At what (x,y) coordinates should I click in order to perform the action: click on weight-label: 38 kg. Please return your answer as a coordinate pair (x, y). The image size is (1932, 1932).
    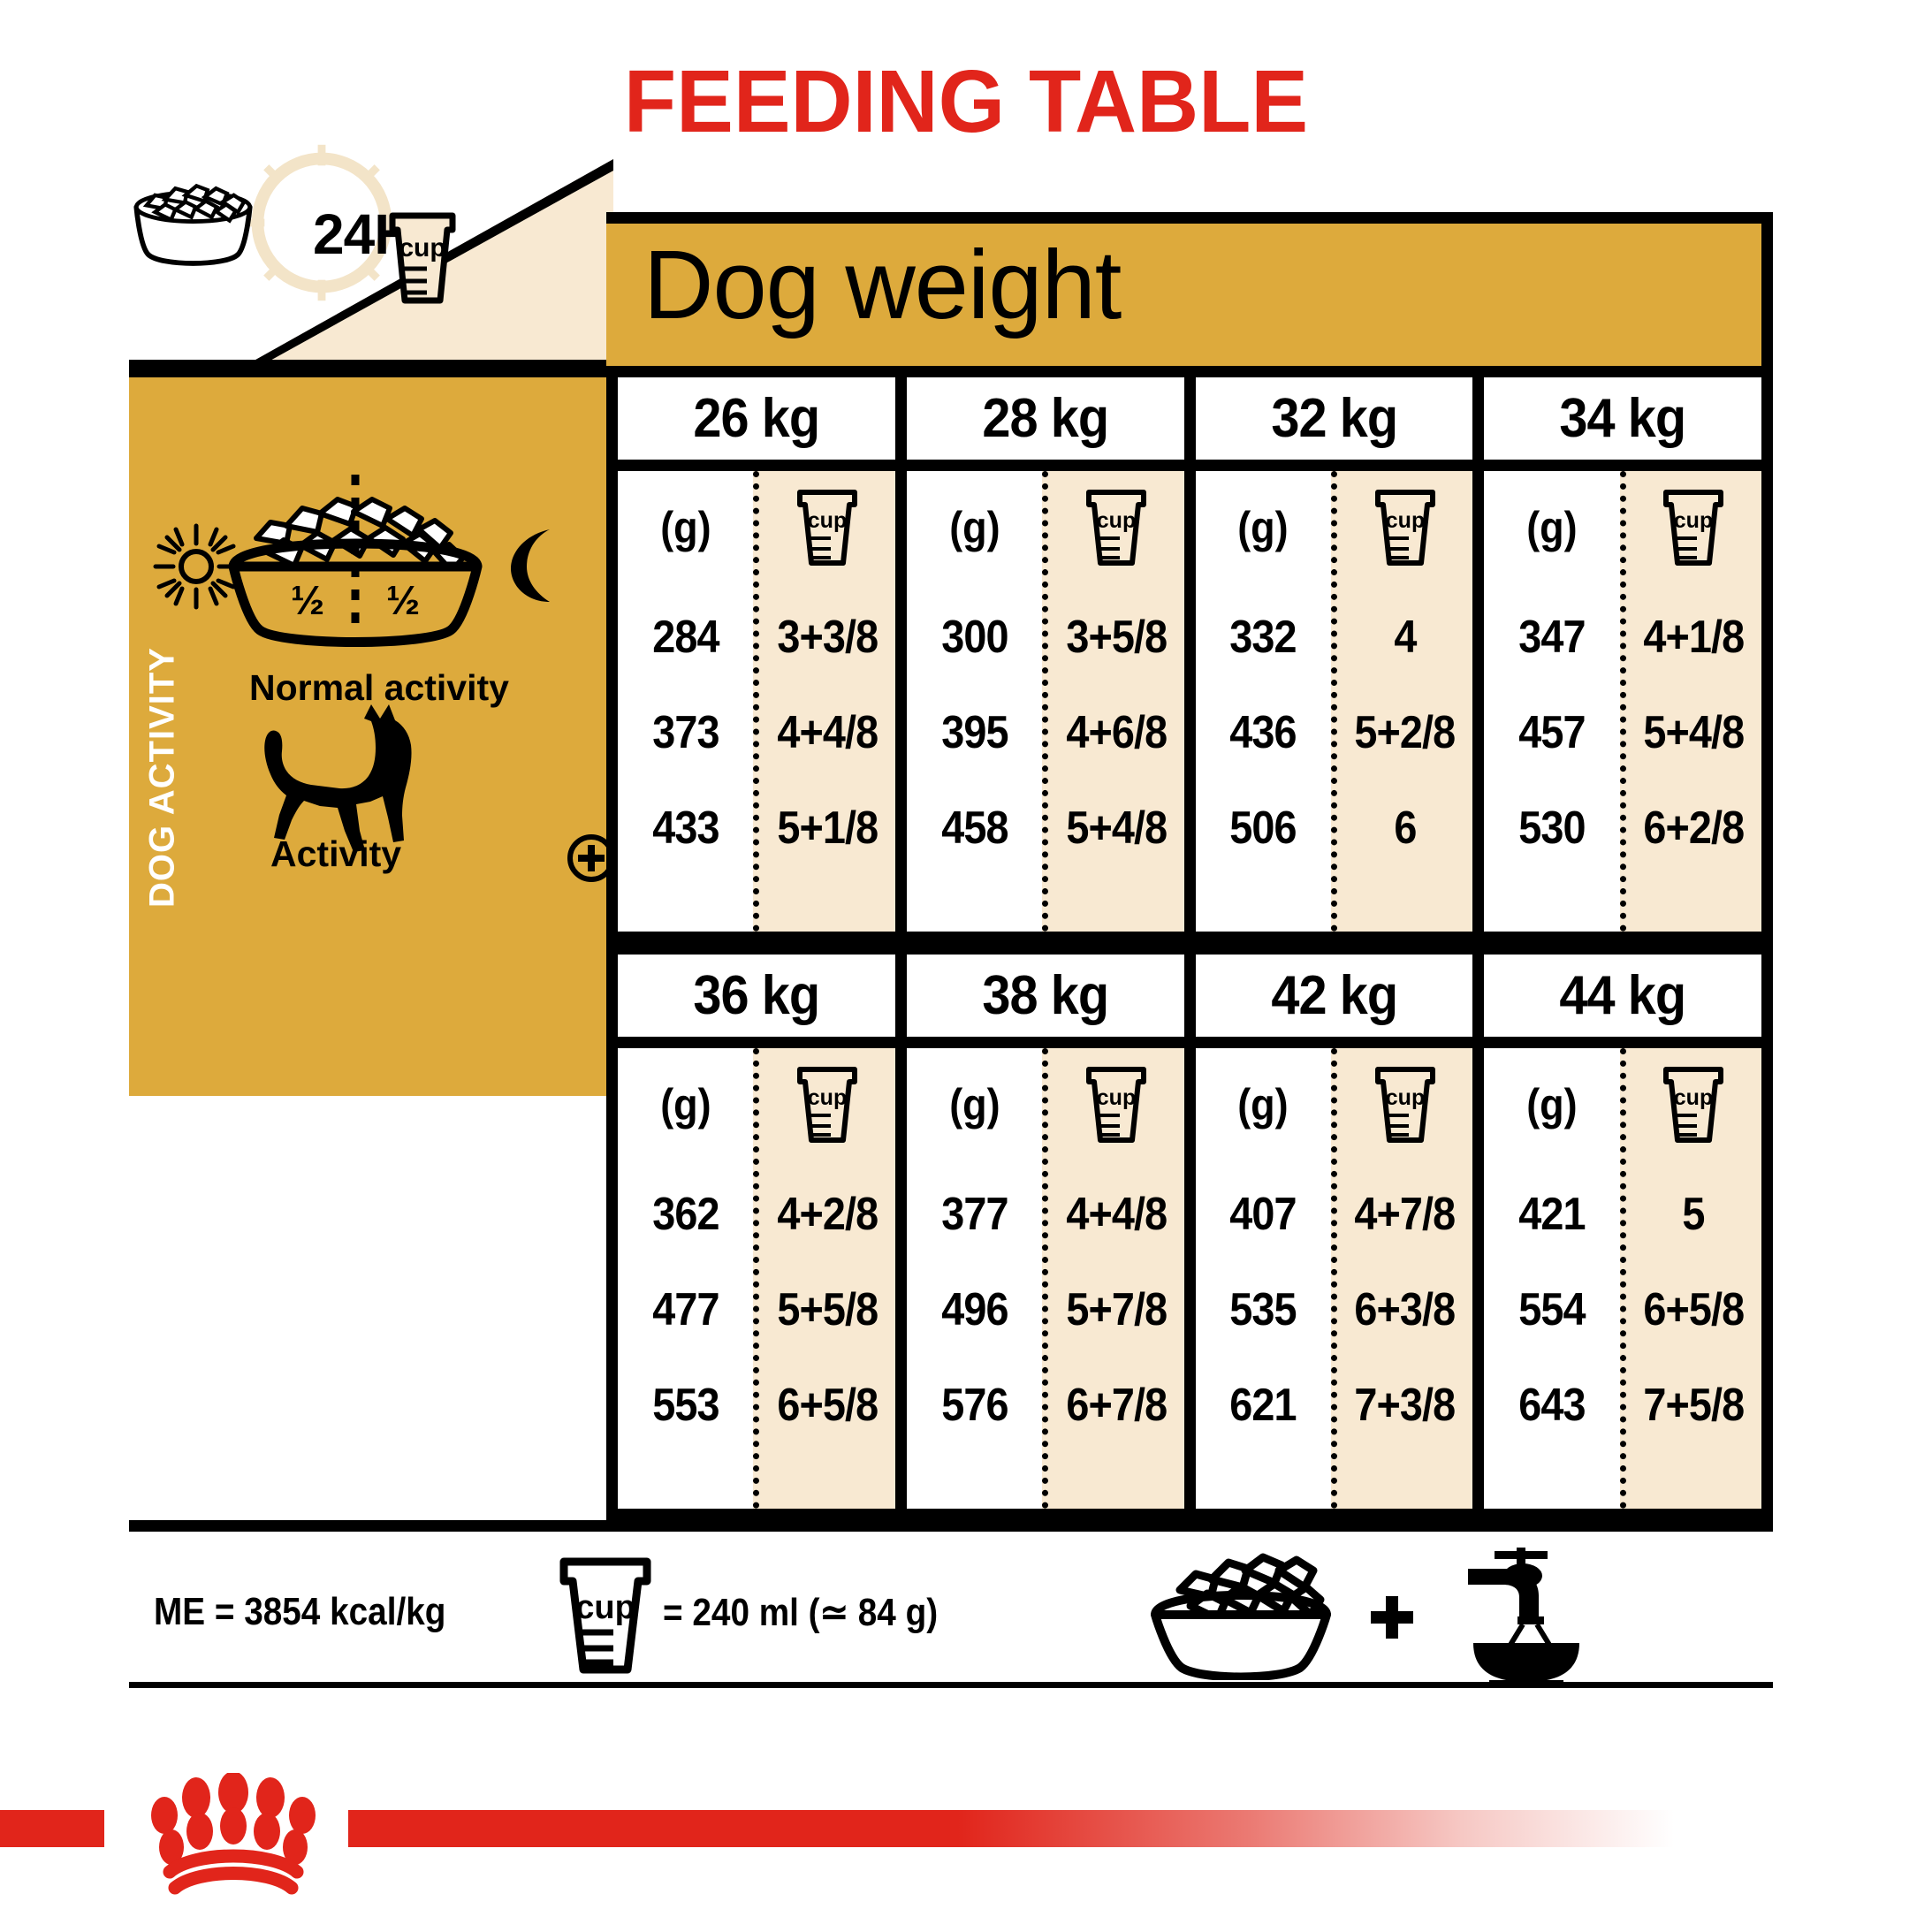
    Looking at the image, I should click on (1046, 996).